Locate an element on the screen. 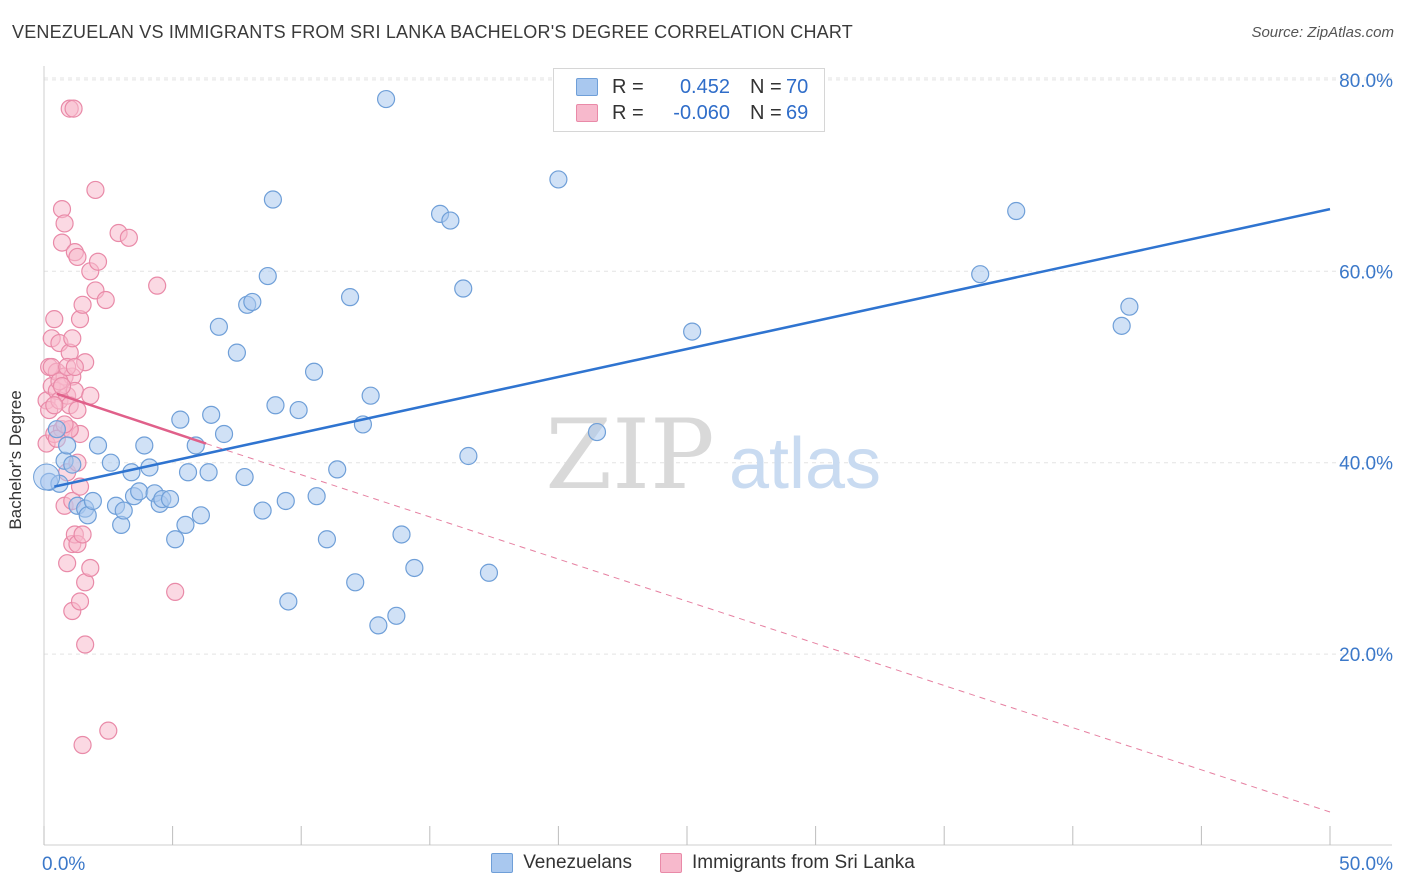 The width and height of the screenshot is (1406, 892). legend-item-venezuelans: Venezuelans is located at coordinates (561, 863).